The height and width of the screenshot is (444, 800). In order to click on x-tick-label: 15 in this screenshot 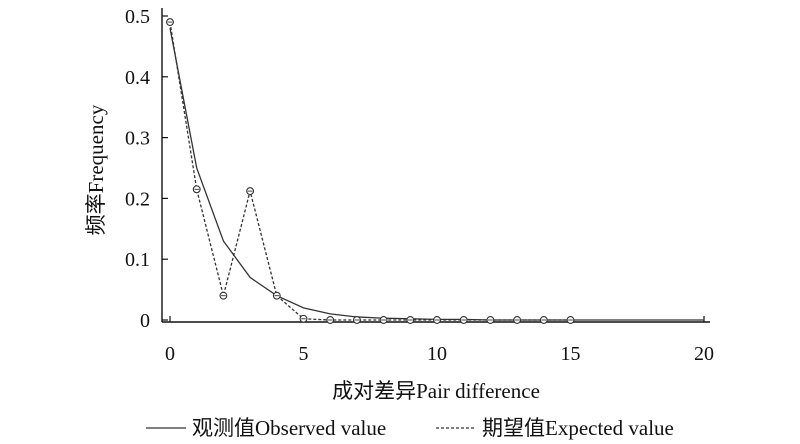, I will do `click(571, 354)`.